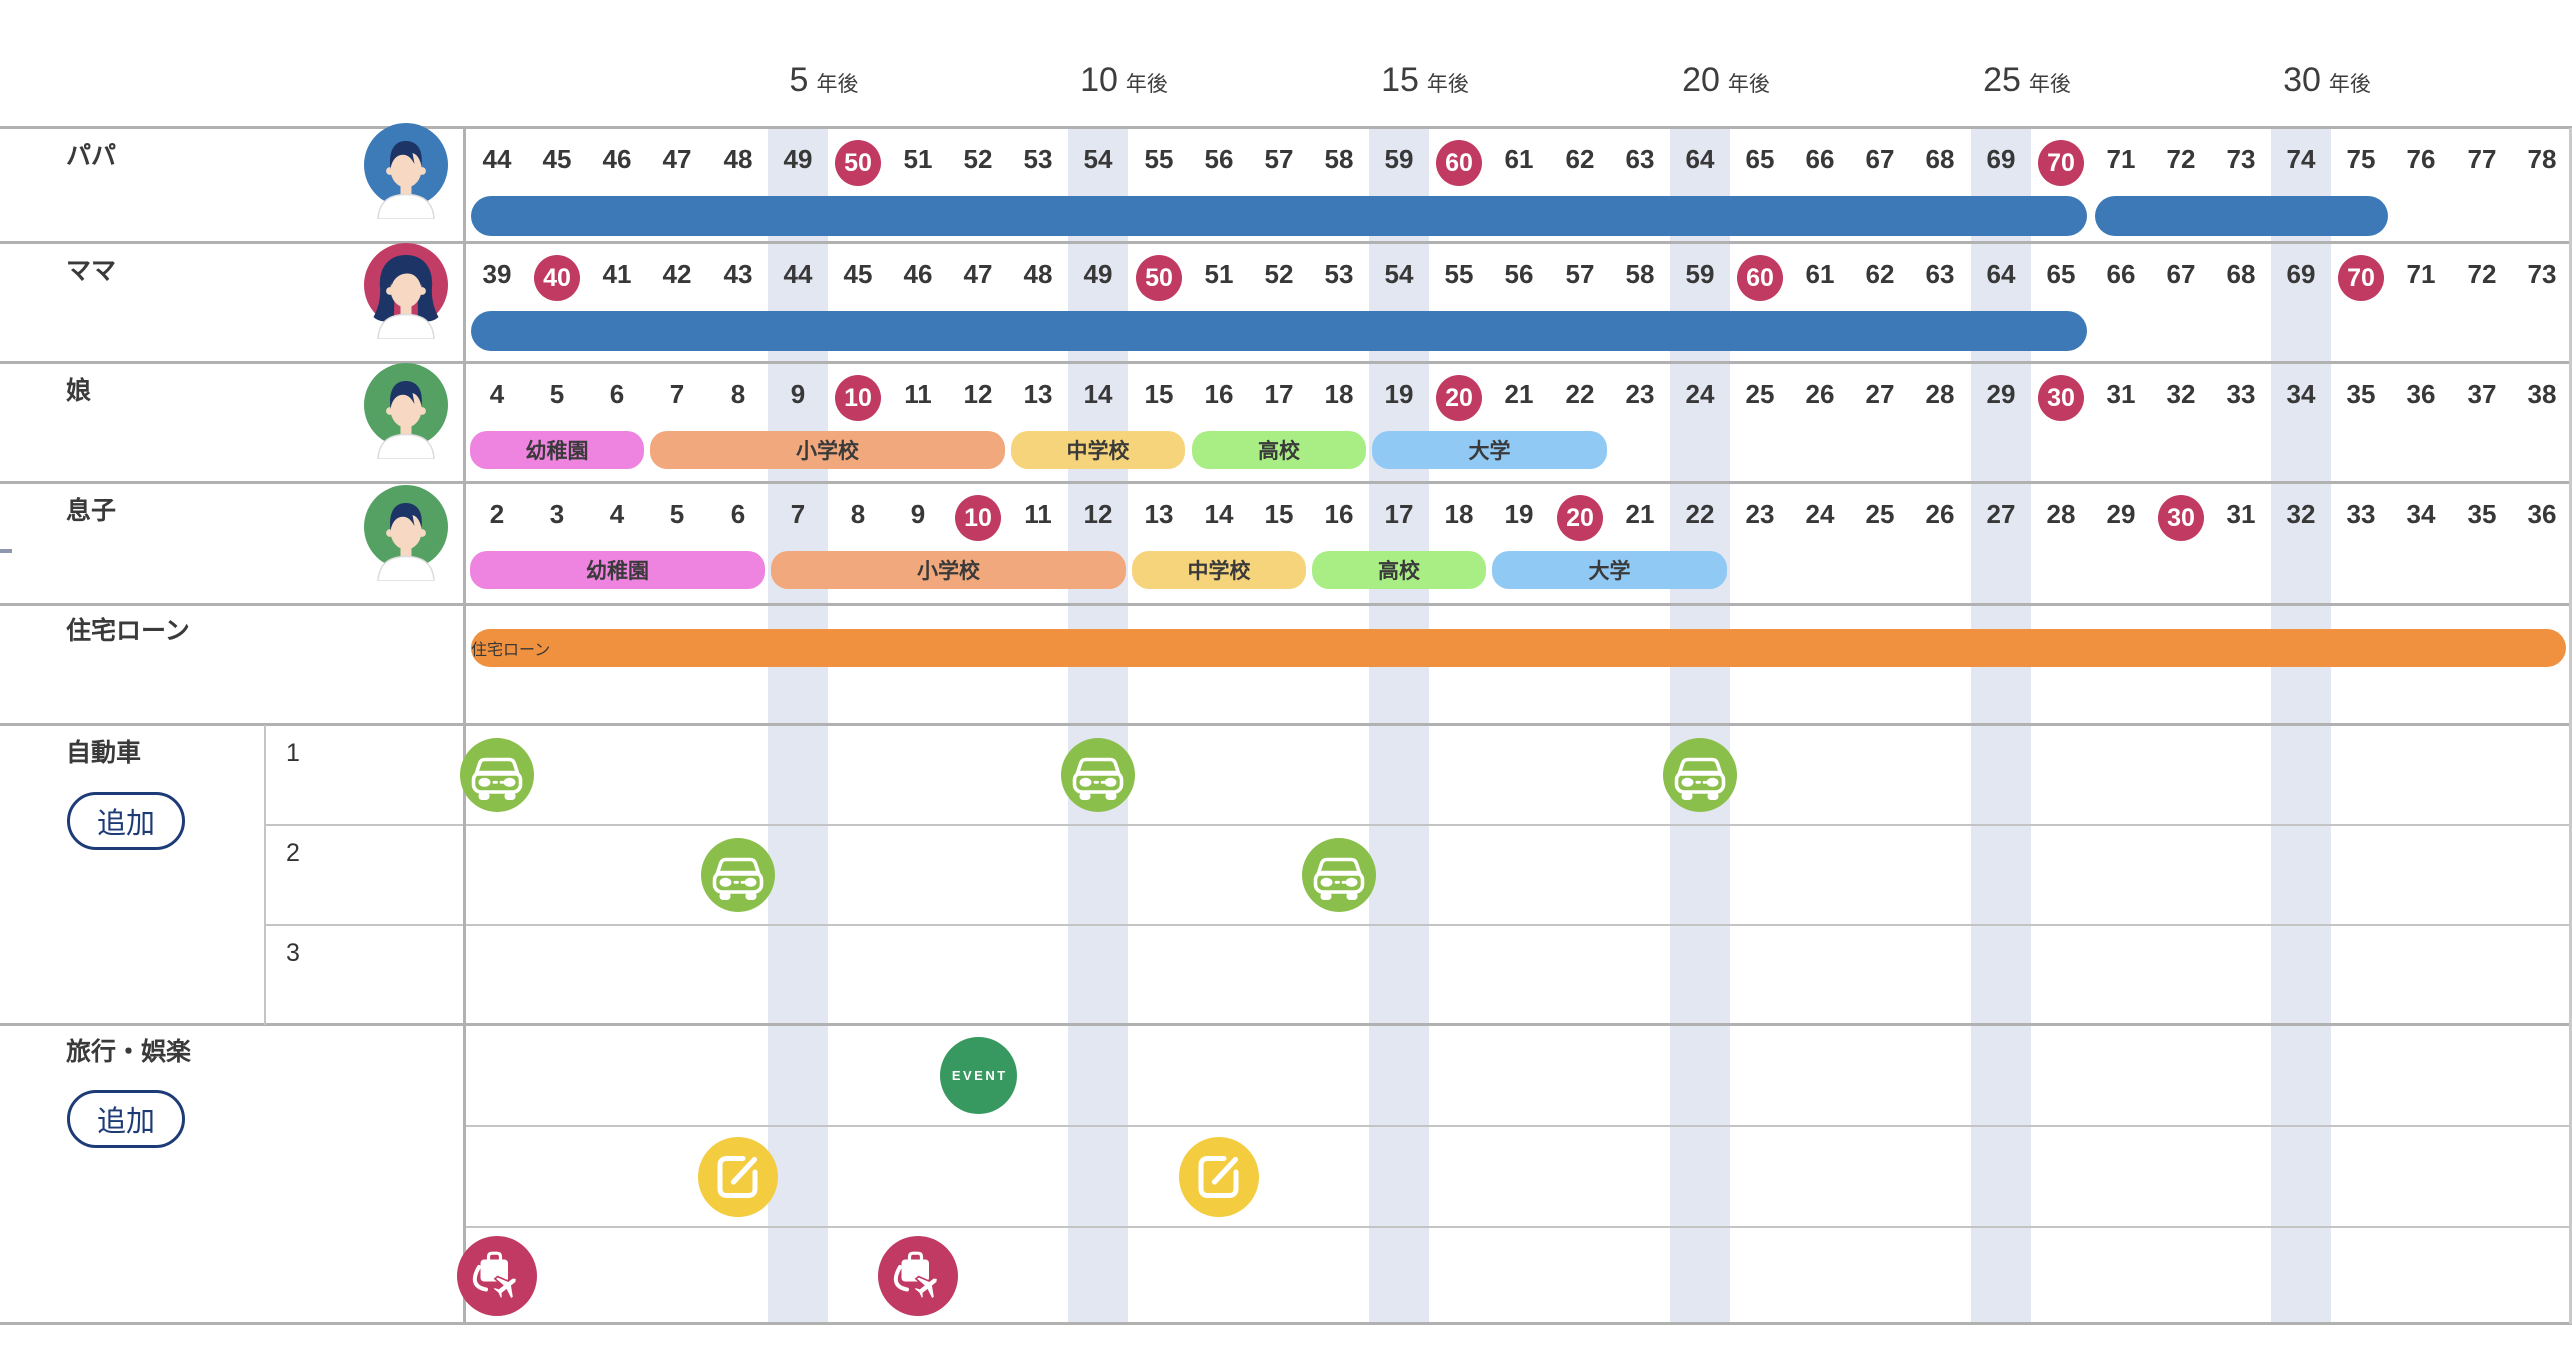 Image resolution: width=2572 pixels, height=1368 pixels. What do you see at coordinates (858, 398) in the screenshot?
I see `age-milestone: 10` at bounding box center [858, 398].